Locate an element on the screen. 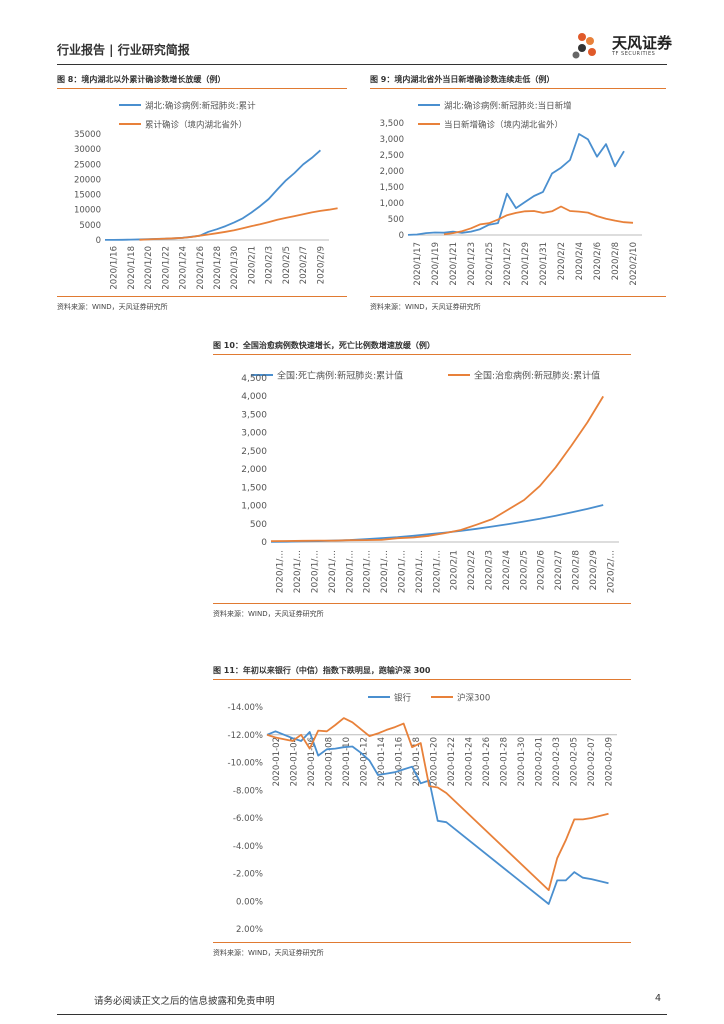  fig8-source-rule is located at coordinates (202, 296).